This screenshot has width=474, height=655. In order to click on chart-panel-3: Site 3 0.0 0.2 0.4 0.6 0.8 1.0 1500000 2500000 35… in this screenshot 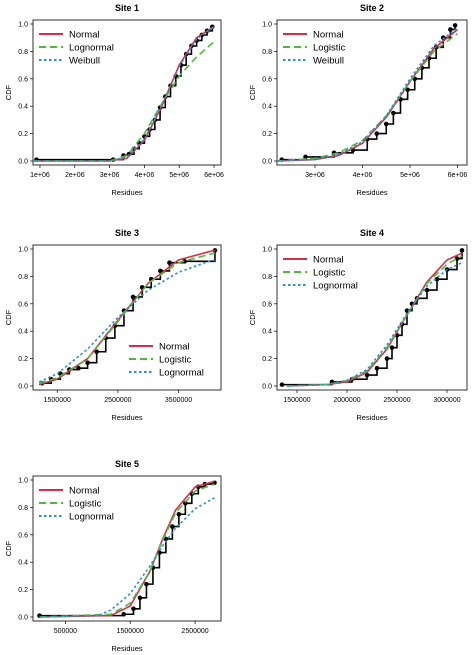, I will do `click(113, 325)`.